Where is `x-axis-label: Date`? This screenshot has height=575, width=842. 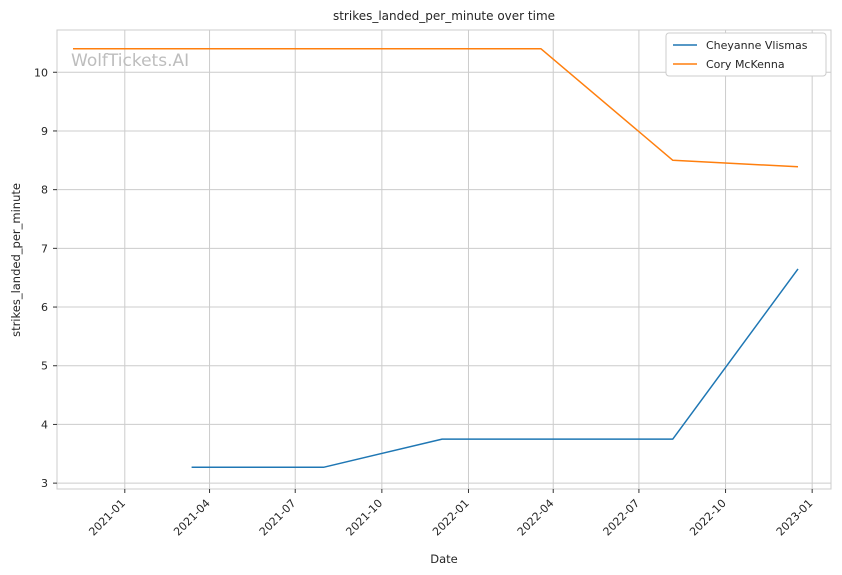
x-axis-label: Date is located at coordinates (444, 559).